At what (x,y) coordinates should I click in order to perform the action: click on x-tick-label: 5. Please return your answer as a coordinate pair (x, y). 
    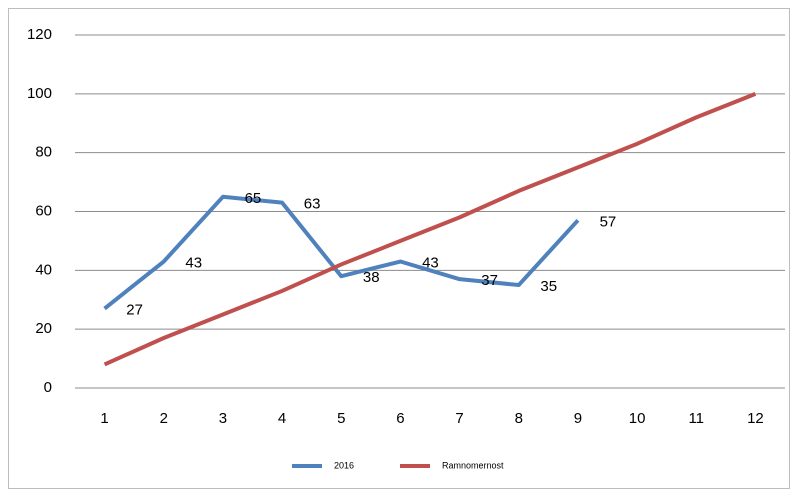
    Looking at the image, I should click on (341, 418).